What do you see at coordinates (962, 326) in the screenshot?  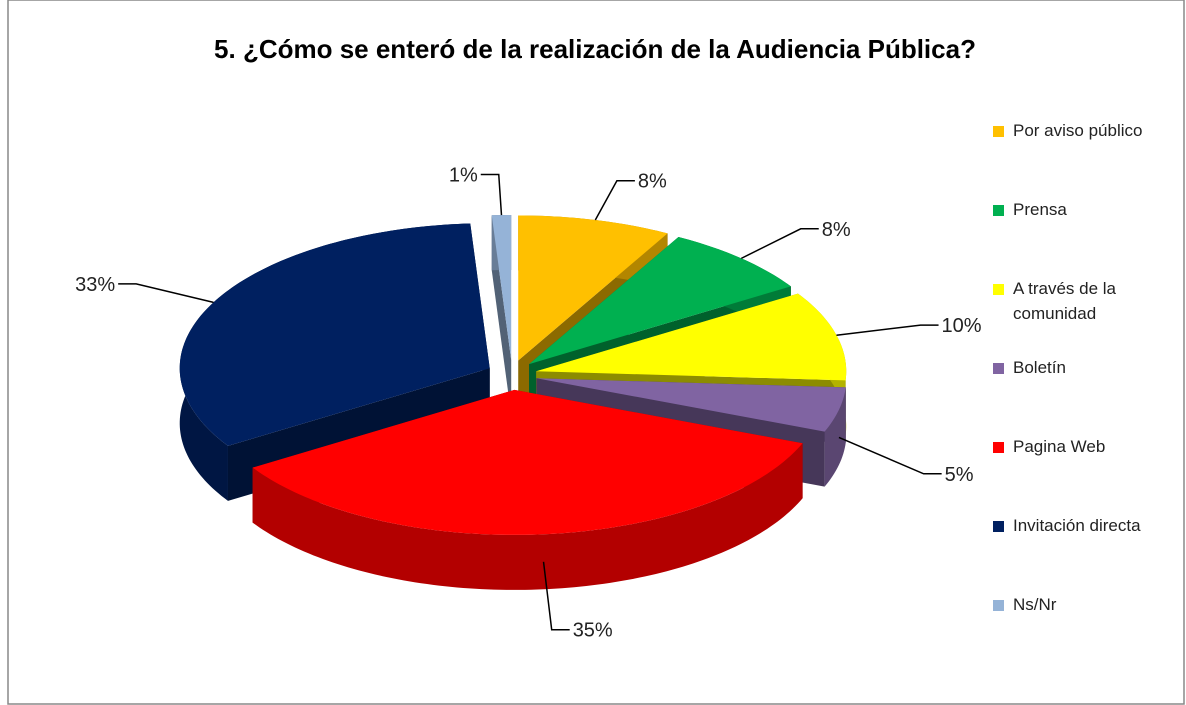 I see `data-label: 10%` at bounding box center [962, 326].